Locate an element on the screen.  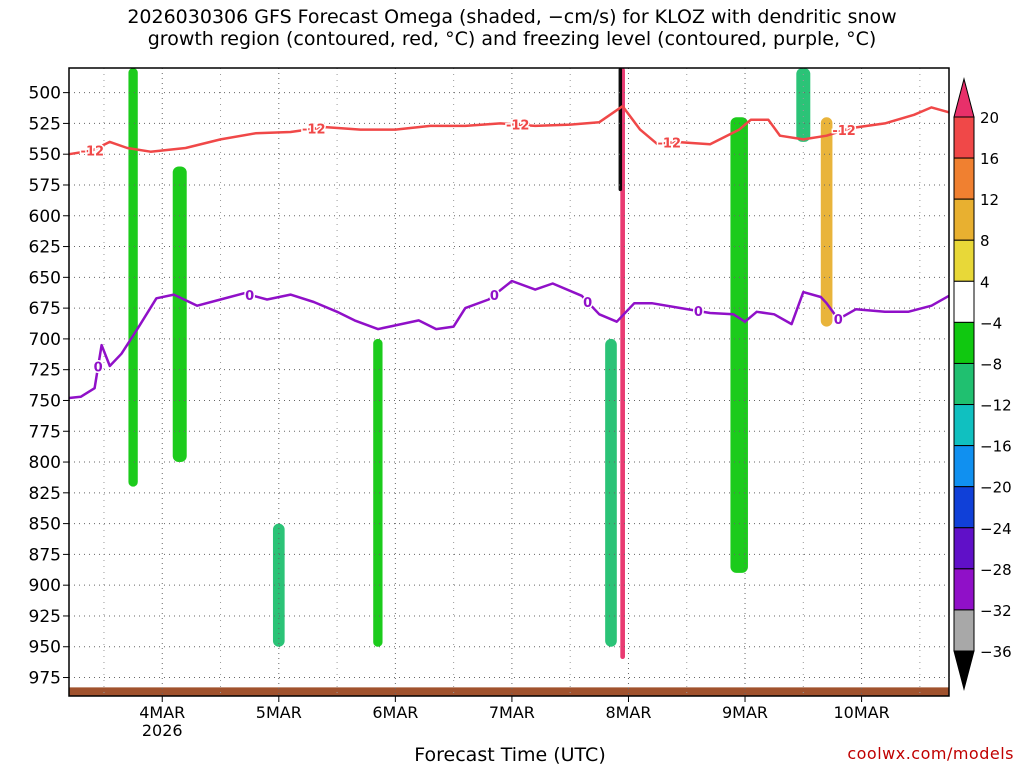
y-tick-label-625: 625 is located at coordinates (45, 248).